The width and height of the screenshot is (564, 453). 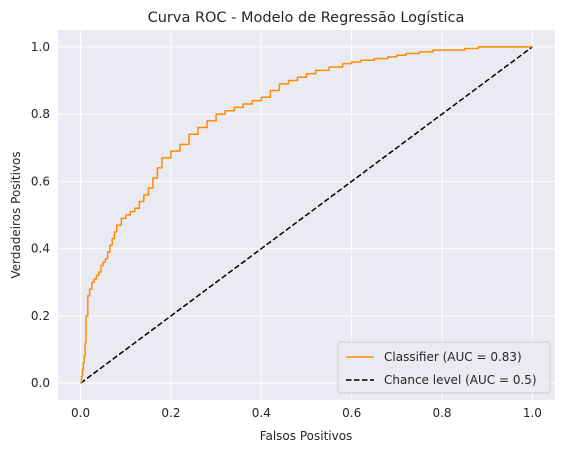 I want to click on legend-entry-classifier: Classifier (AUC = 0.83), so click(x=453, y=357).